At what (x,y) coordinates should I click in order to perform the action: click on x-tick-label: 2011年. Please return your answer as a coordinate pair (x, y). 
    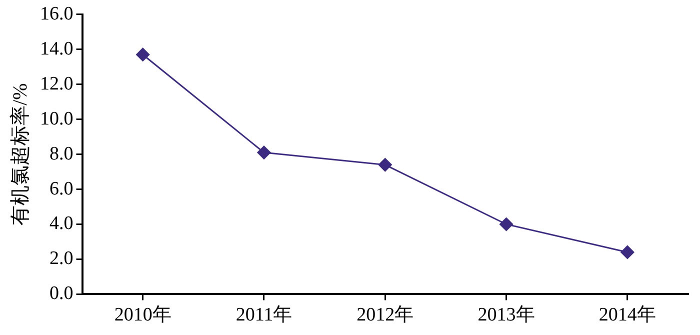
    Looking at the image, I should click on (264, 315).